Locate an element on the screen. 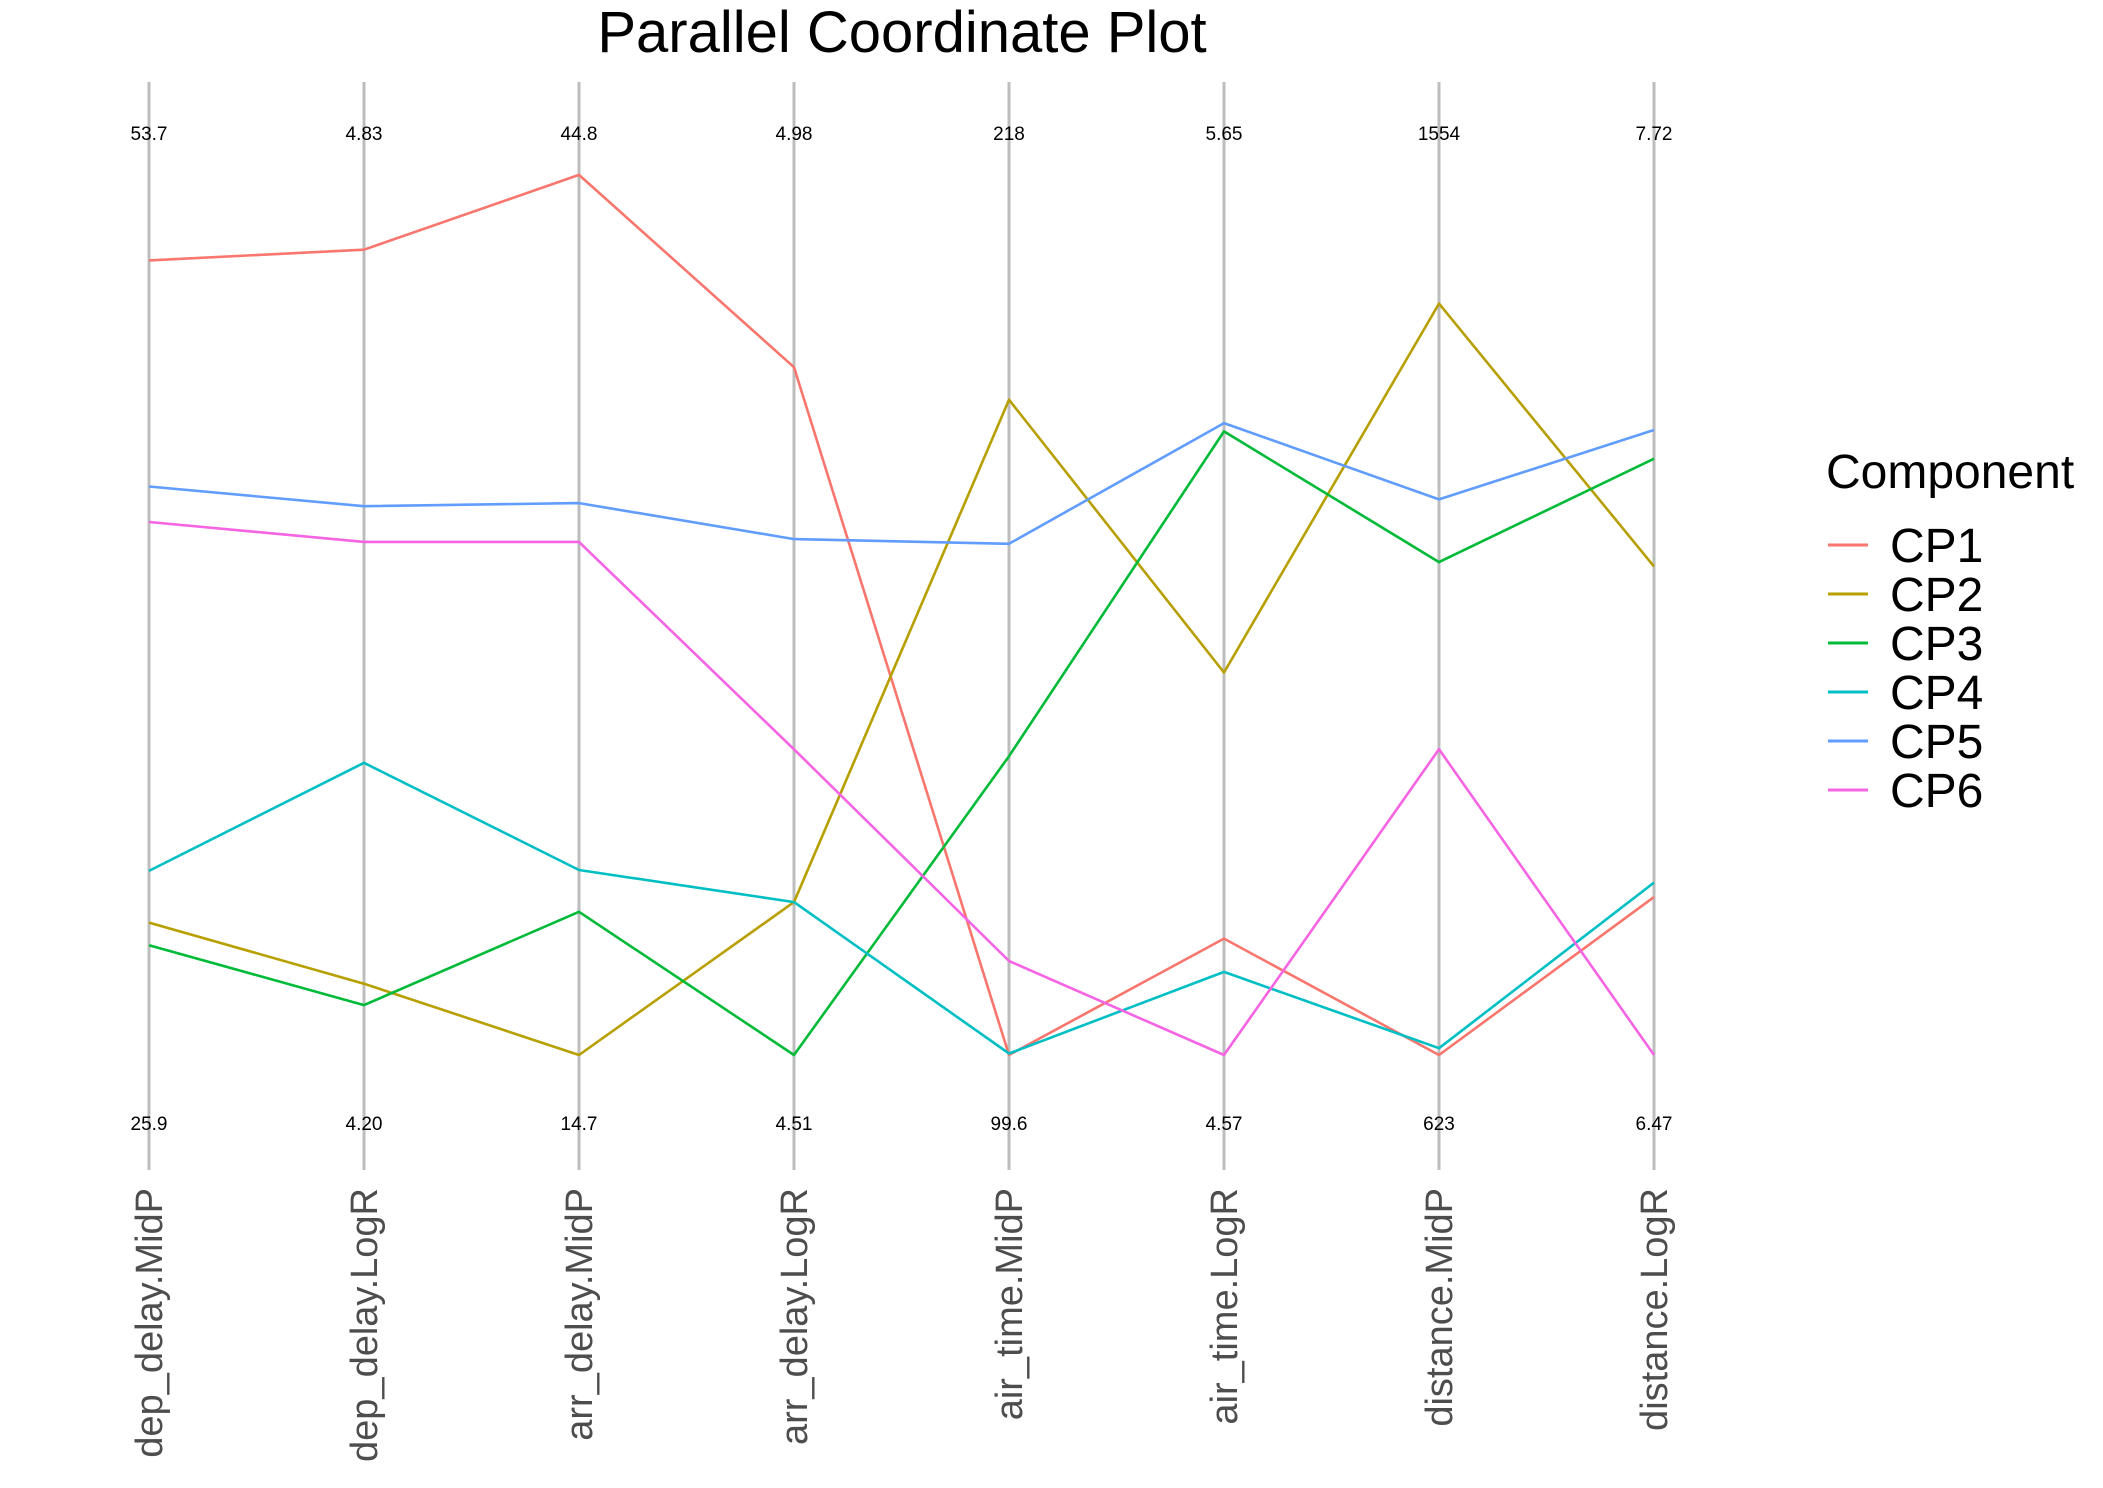  tick-label-min: 99.6 is located at coordinates (1009, 1124).